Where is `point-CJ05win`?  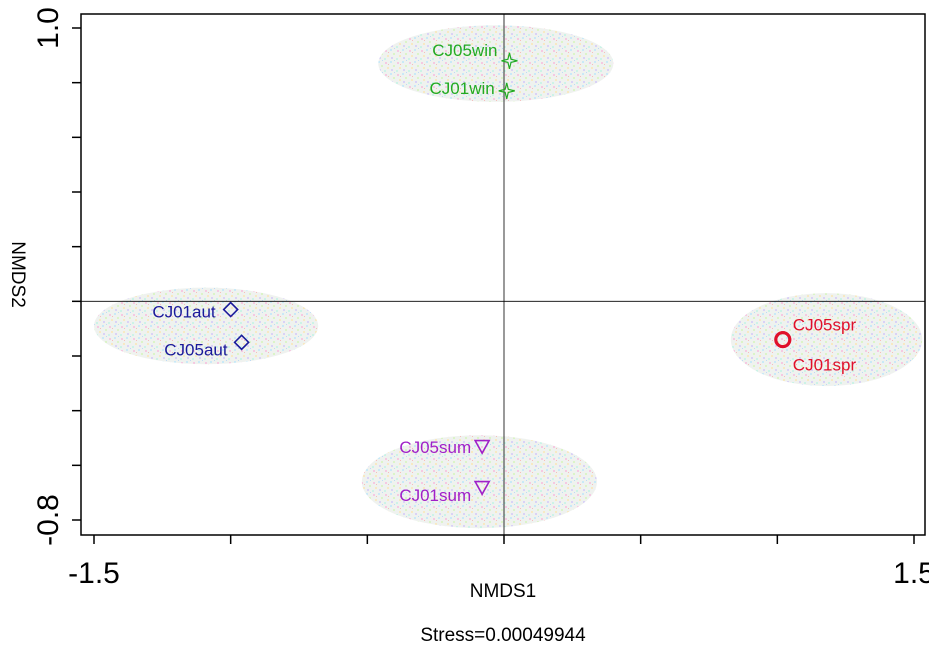
point-CJ05win is located at coordinates (509, 60).